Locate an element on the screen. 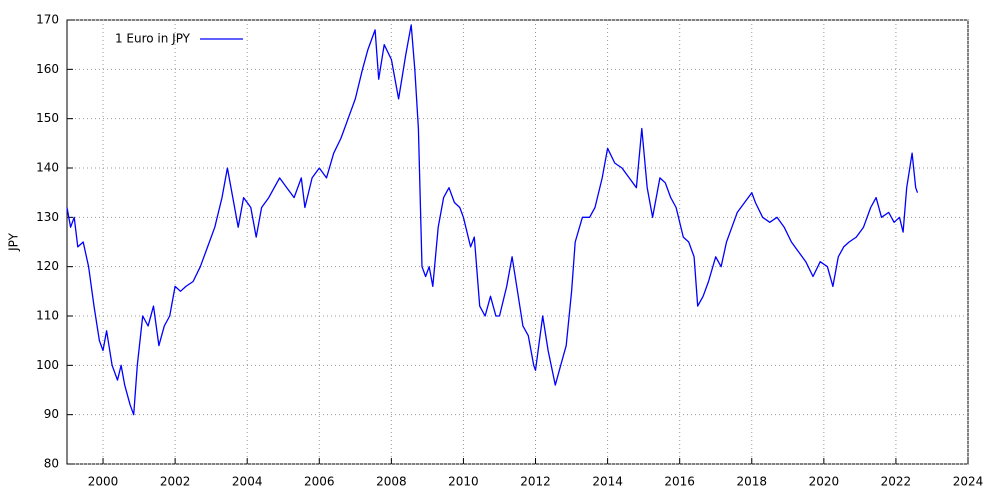 Image resolution: width=1001 pixels, height=501 pixels. x-tick-label: 2018 is located at coordinates (751, 482).